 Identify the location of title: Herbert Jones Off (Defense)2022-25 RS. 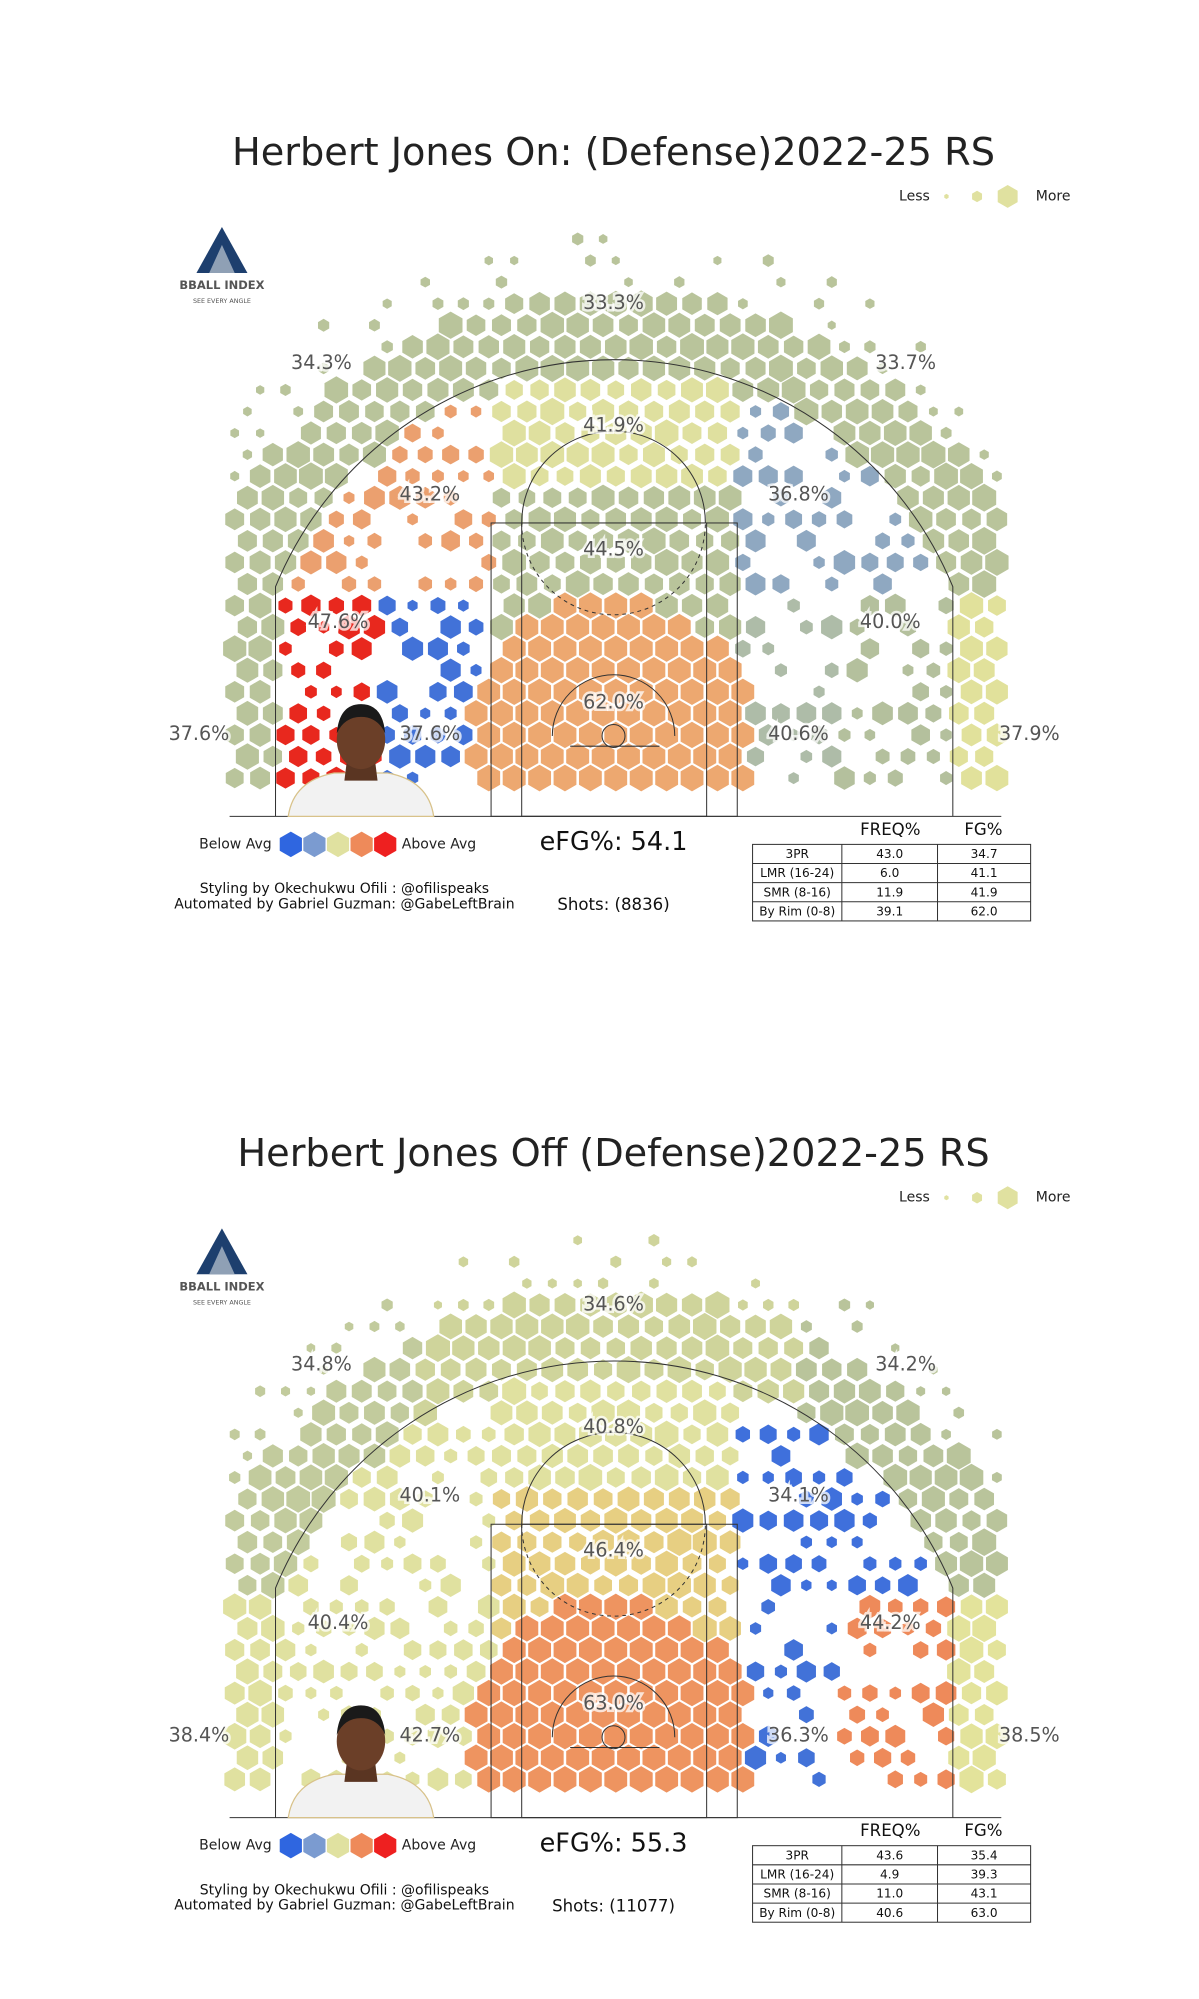
(613, 1153).